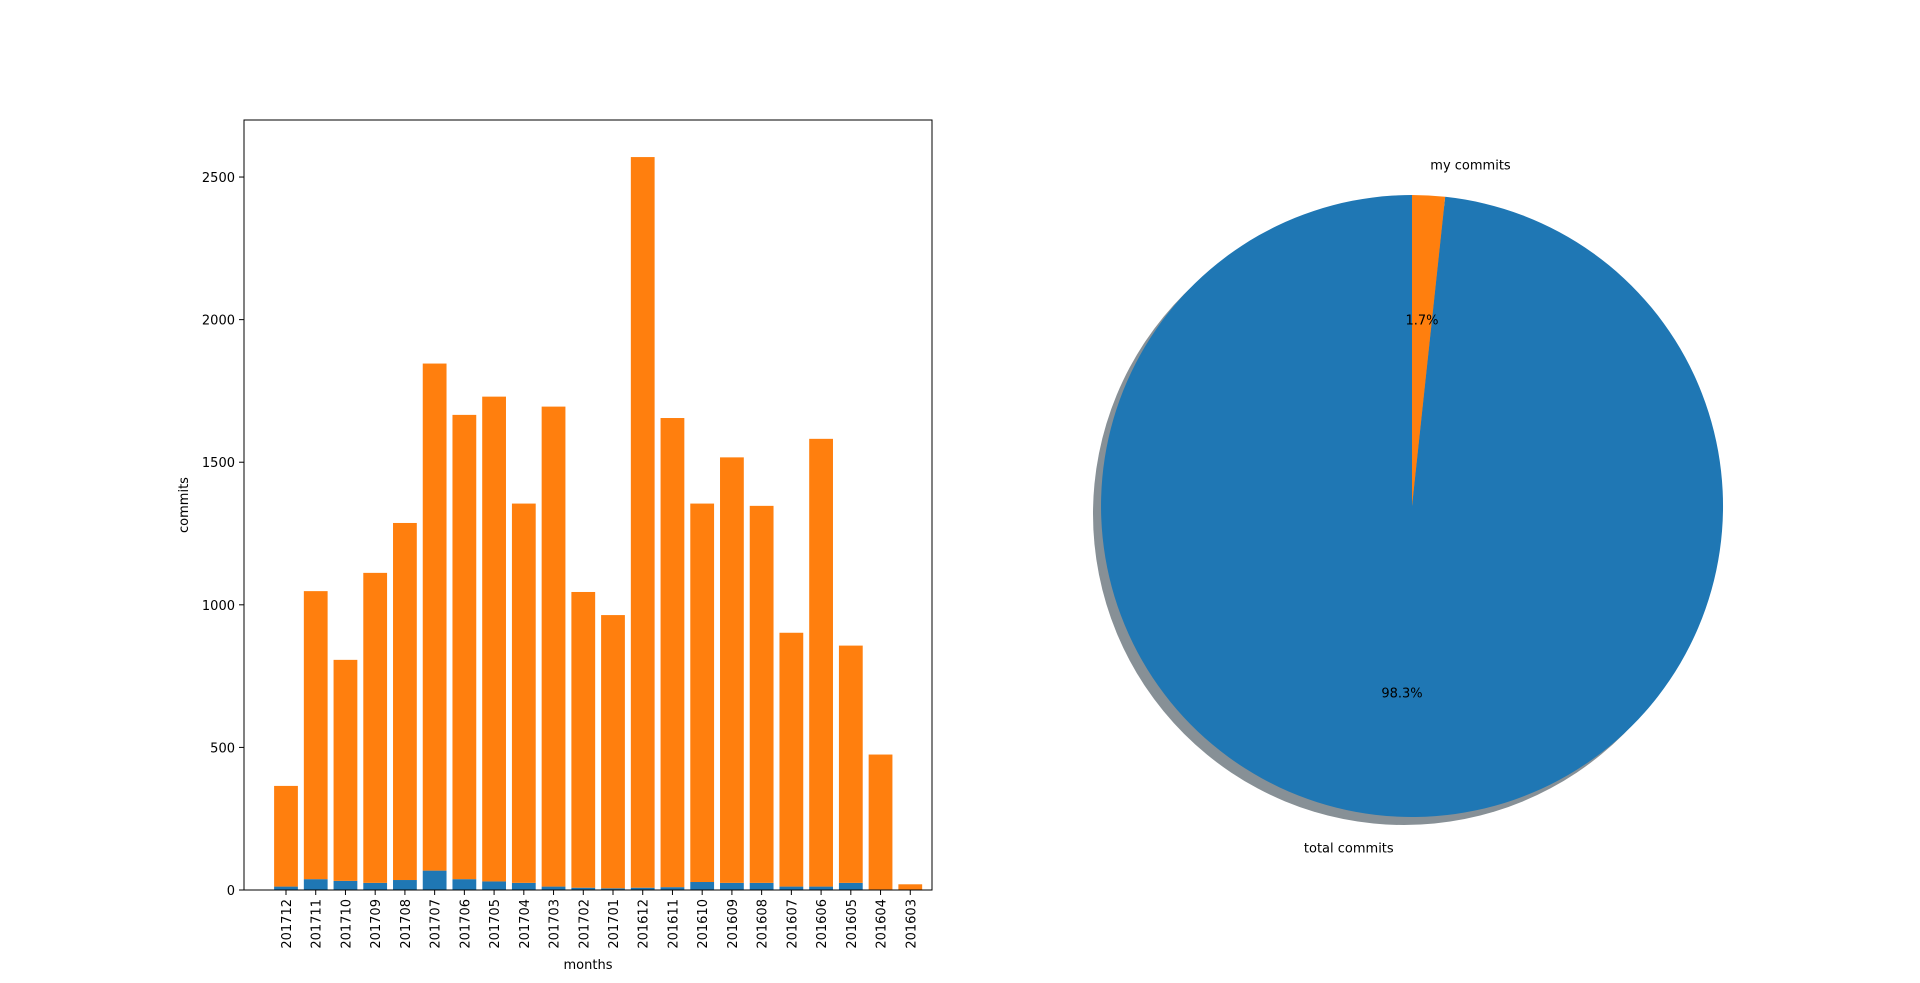 This screenshot has width=1920, height=983. Describe the element at coordinates (882, 924) in the screenshot. I see `x-tick-label: 201604` at that location.